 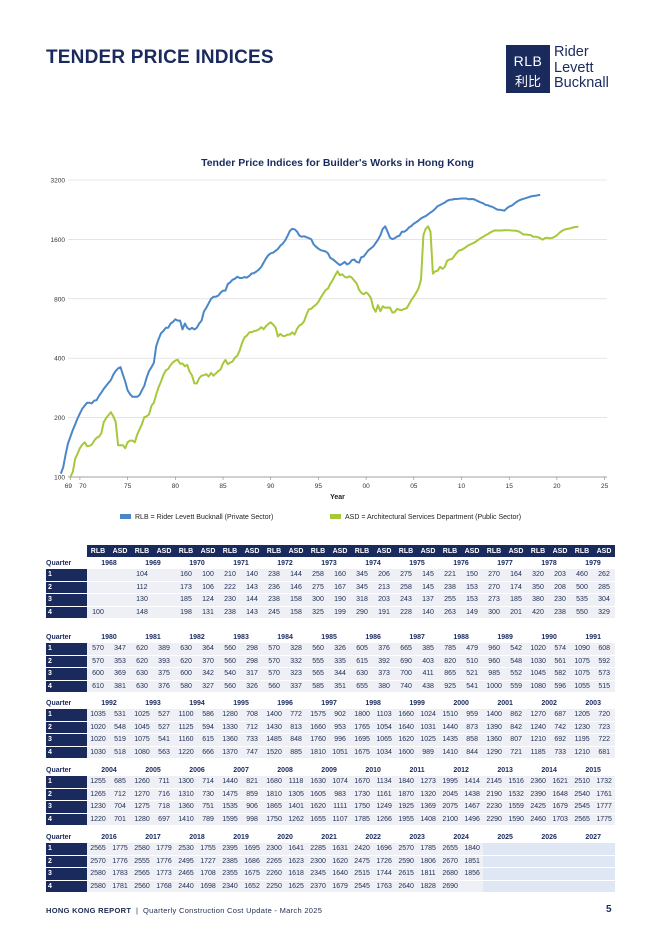 I want to click on index-cell: 2540, so click(x=582, y=794).